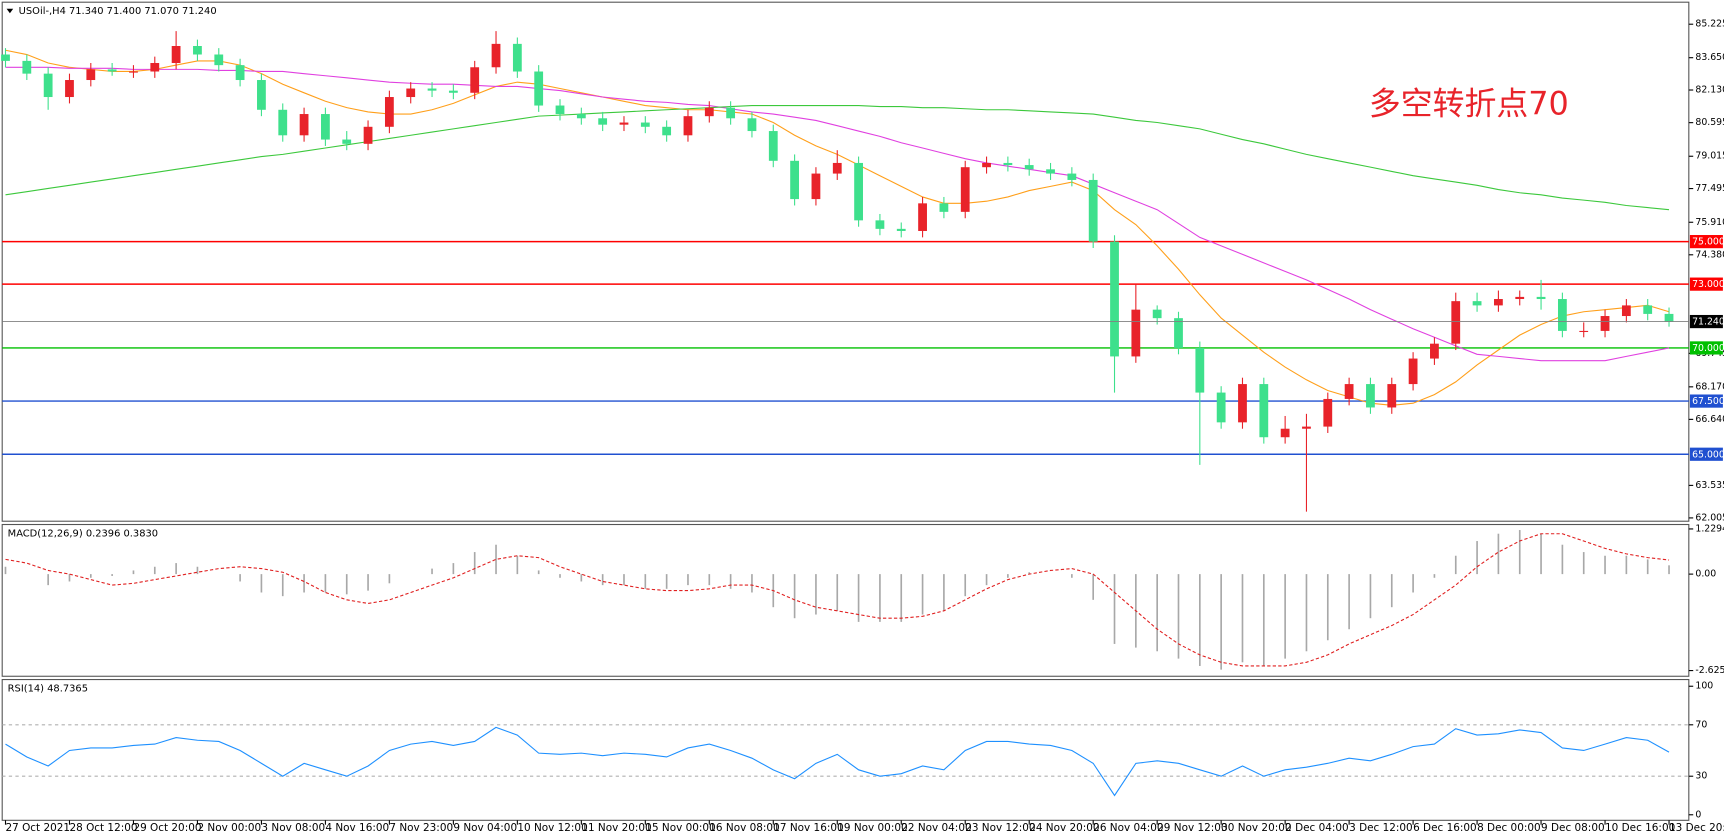  I want to click on level-label: 73.000, so click(1708, 284).